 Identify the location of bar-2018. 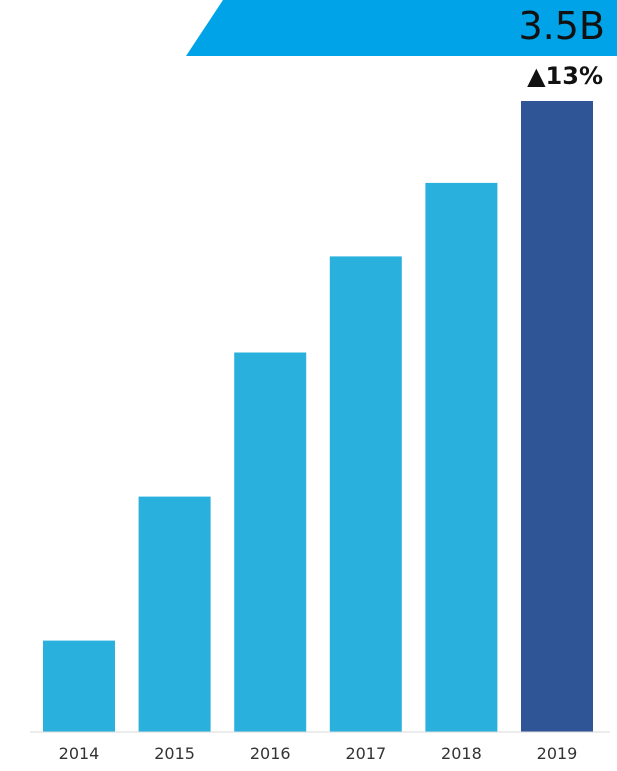
(461, 457).